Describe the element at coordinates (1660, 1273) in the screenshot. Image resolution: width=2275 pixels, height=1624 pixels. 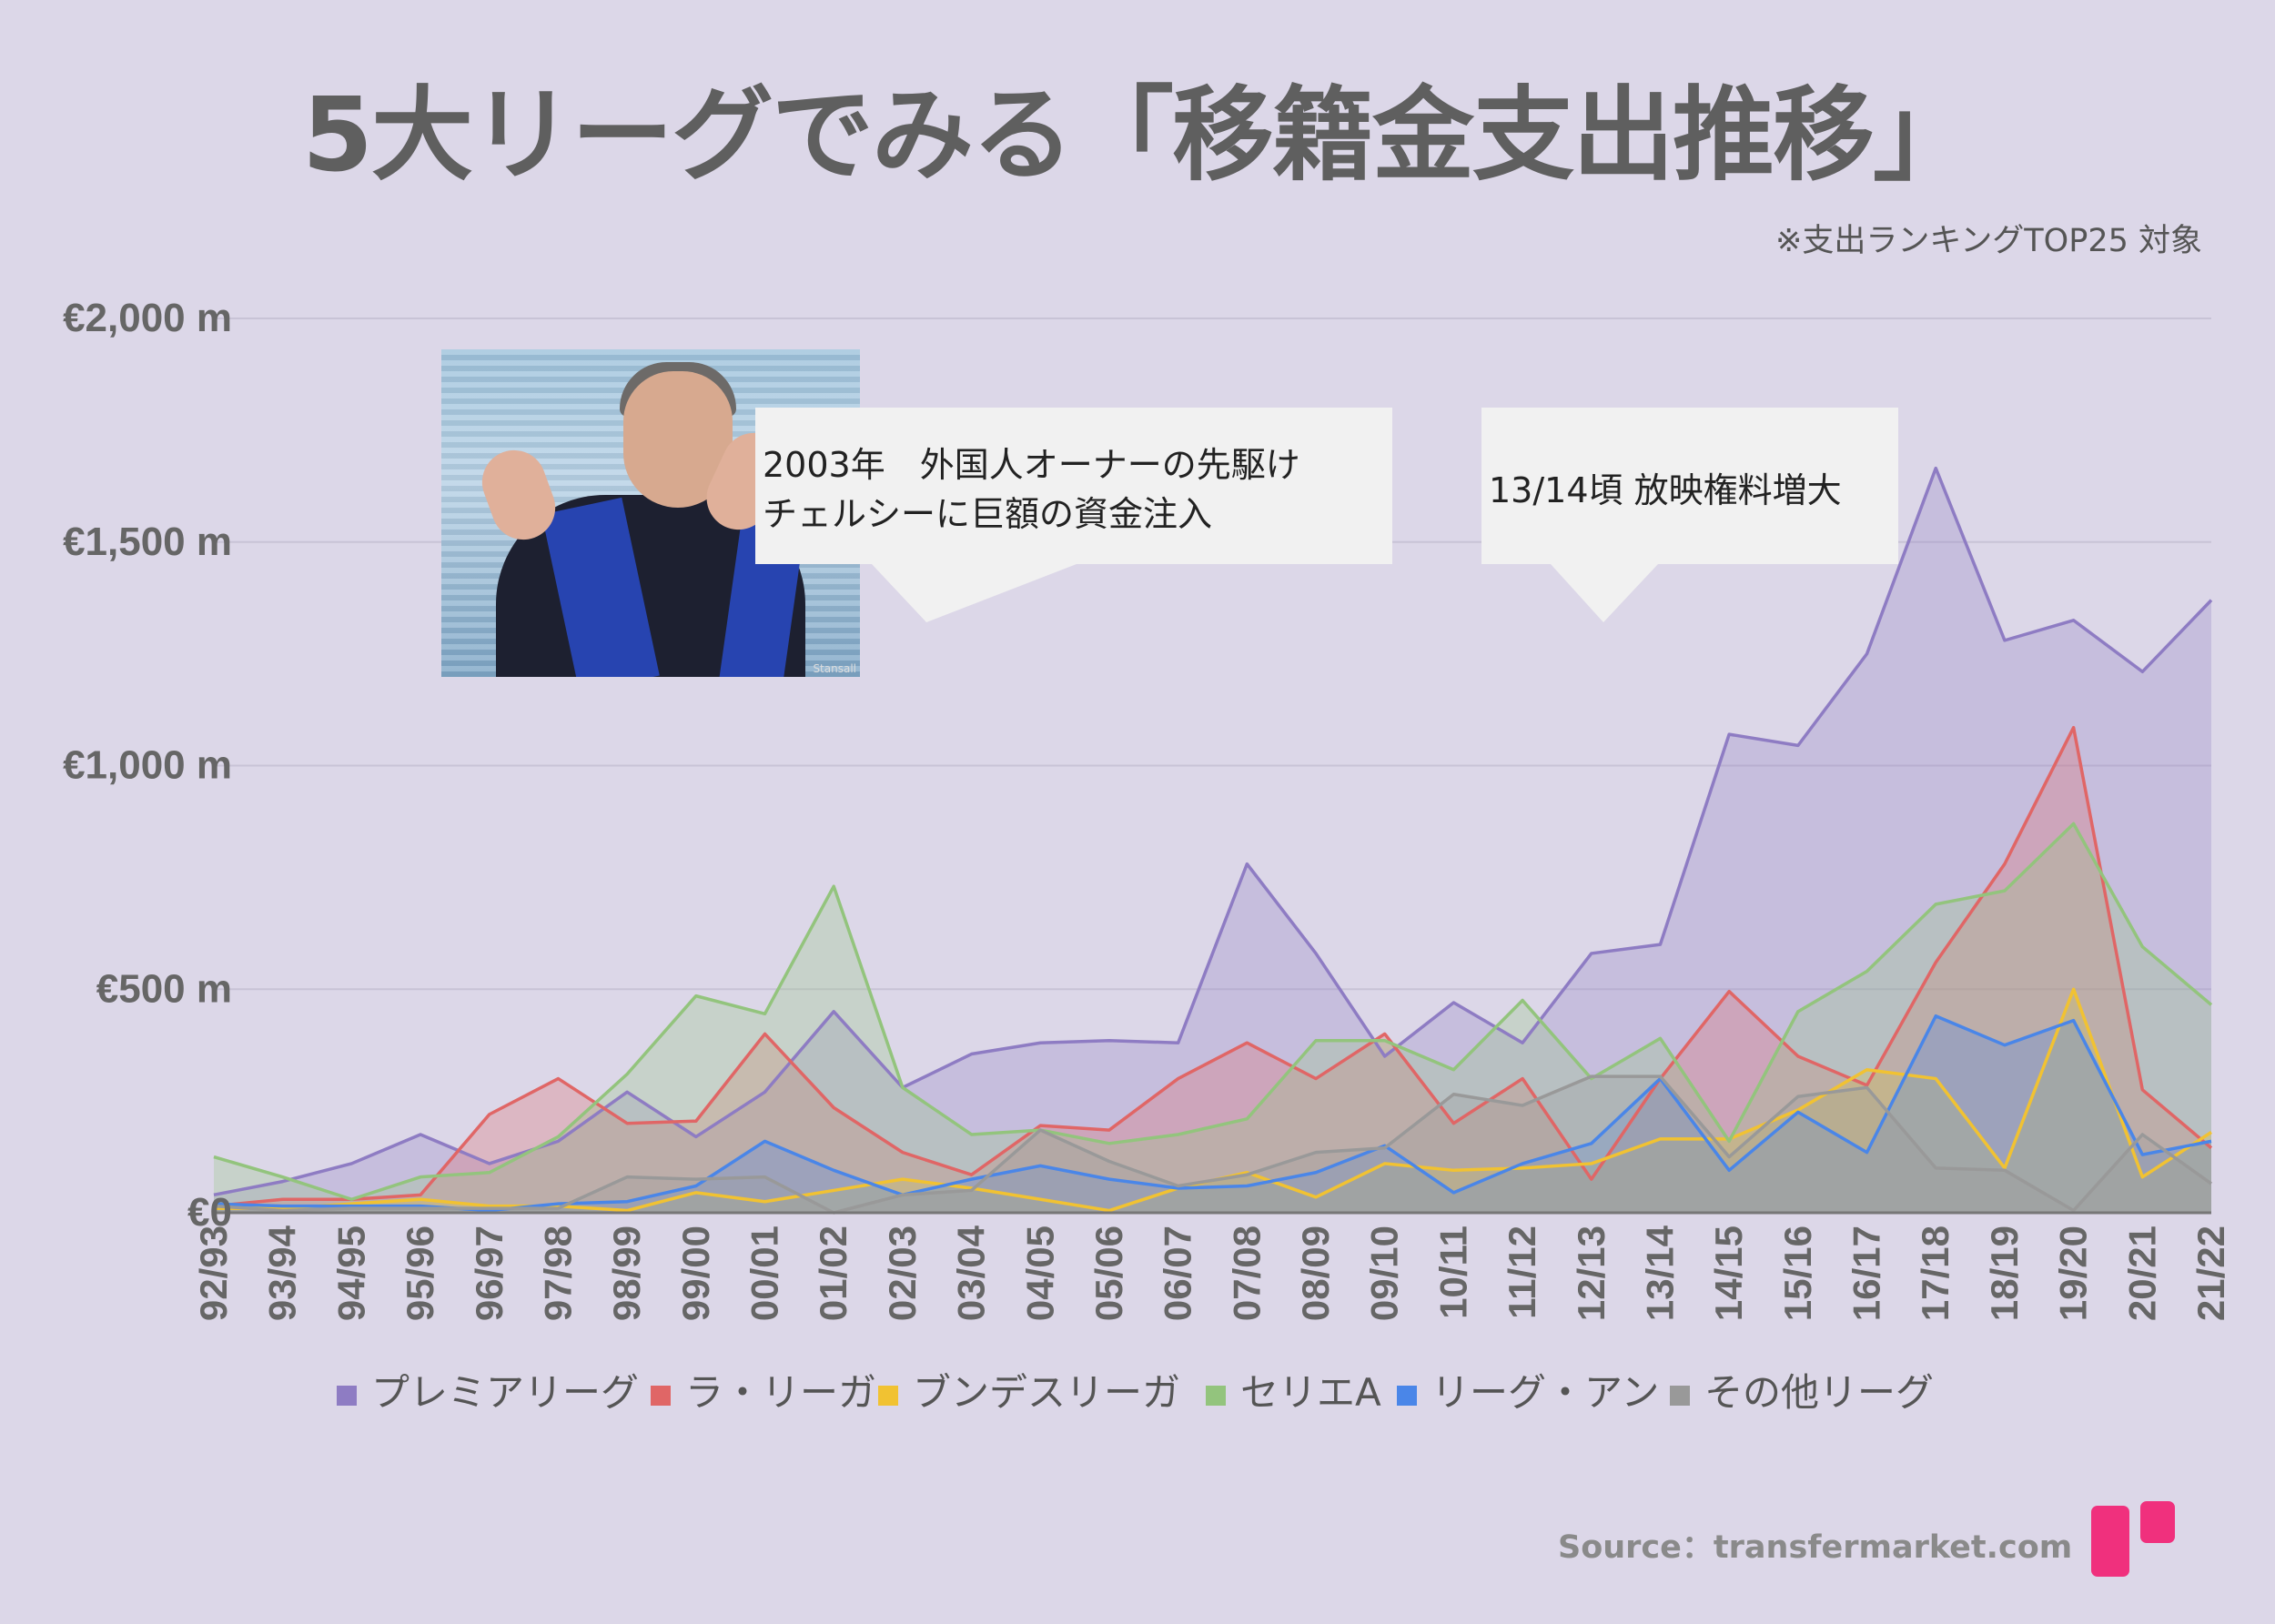
I see `x-tick-label: 13/14` at that location.